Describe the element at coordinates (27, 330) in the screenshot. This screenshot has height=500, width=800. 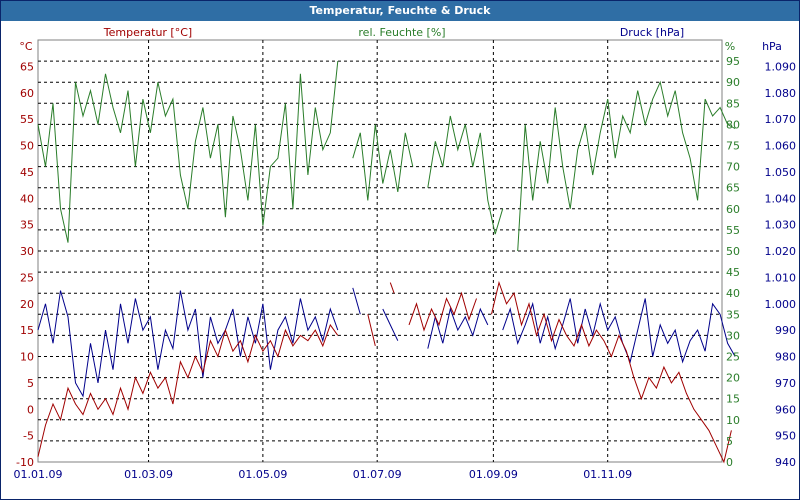
I see `temperature-tick-label: 15` at that location.